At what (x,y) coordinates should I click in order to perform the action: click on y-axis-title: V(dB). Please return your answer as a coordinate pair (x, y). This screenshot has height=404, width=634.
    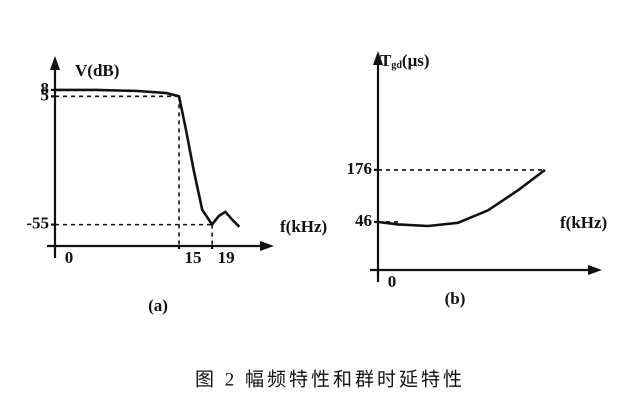
    Looking at the image, I should click on (97, 70).